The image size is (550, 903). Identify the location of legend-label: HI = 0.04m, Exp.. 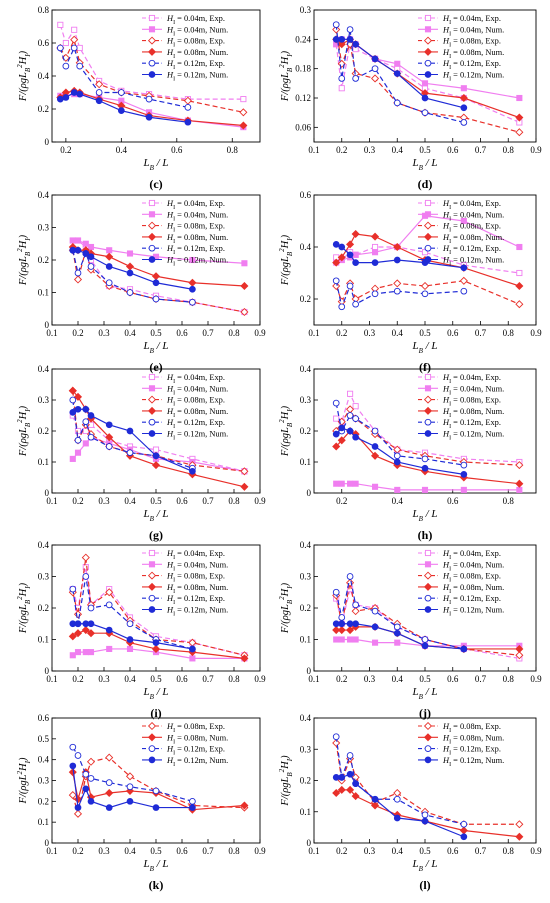
(195, 555).